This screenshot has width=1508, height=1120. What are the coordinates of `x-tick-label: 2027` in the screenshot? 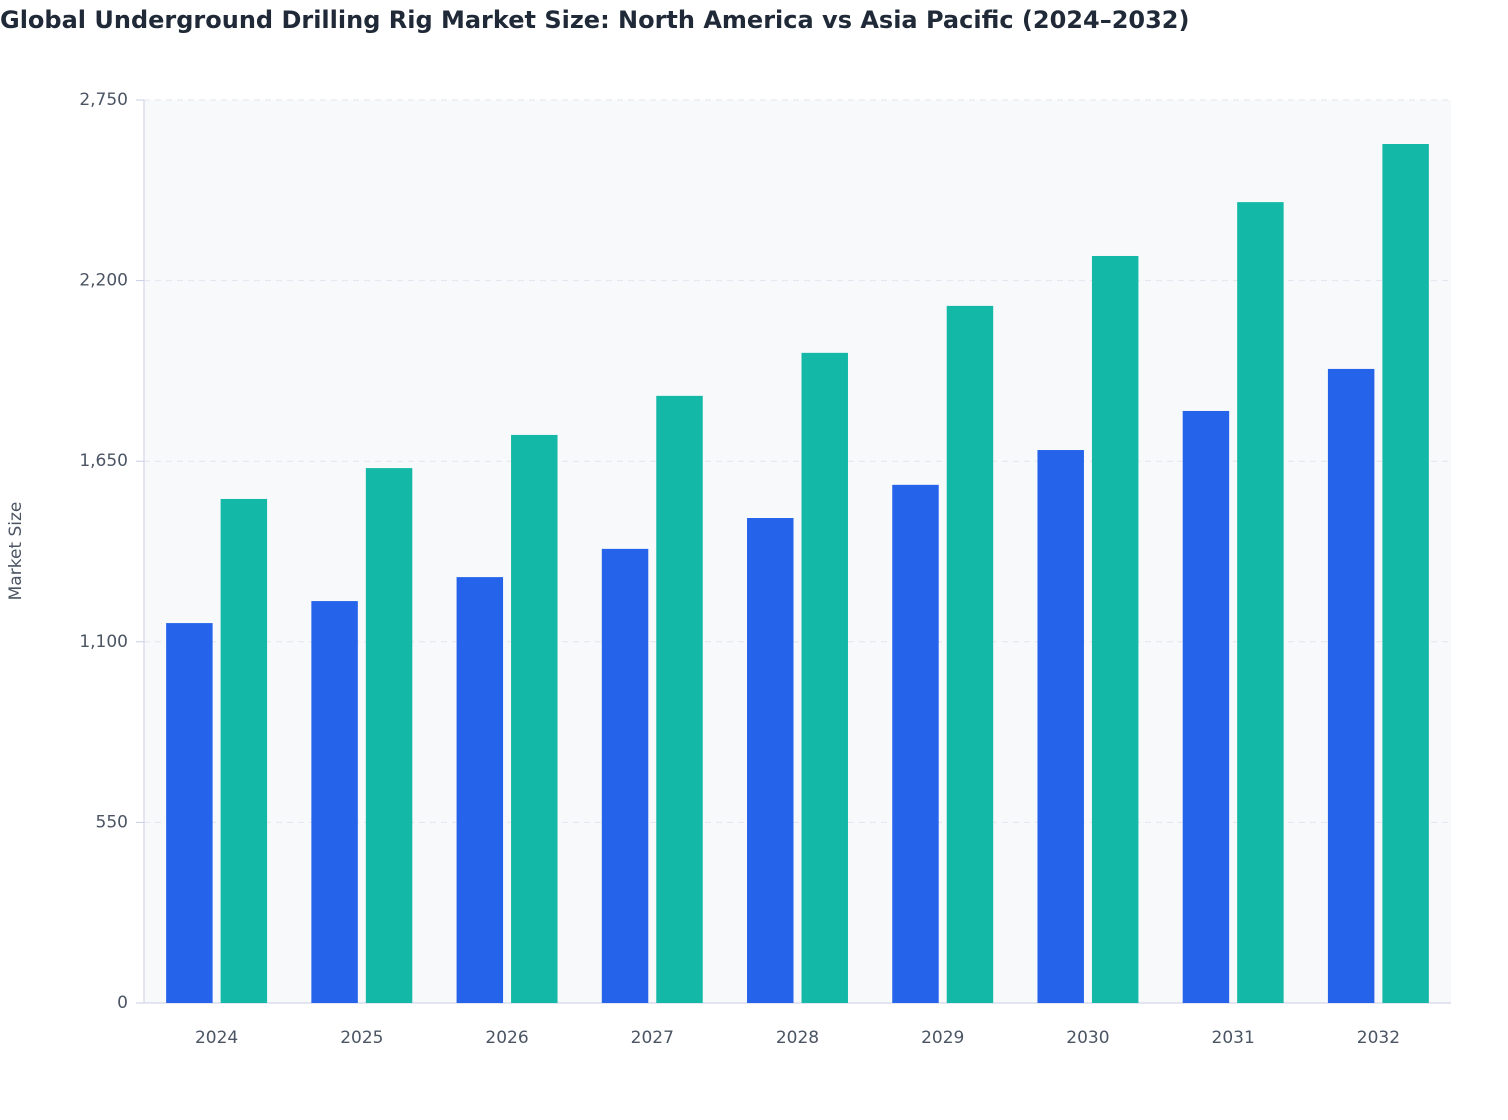 It's located at (652, 1038).